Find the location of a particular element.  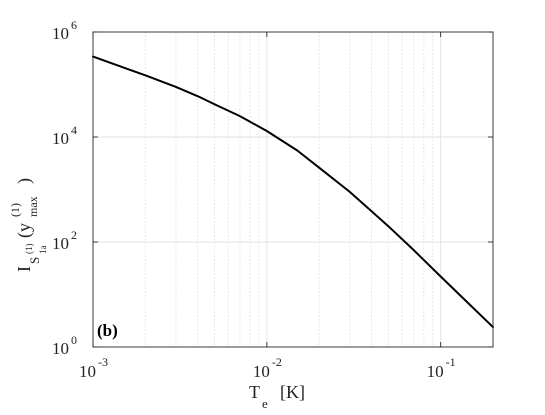

y-tick-label-exponent: 6 is located at coordinates (74, 25).